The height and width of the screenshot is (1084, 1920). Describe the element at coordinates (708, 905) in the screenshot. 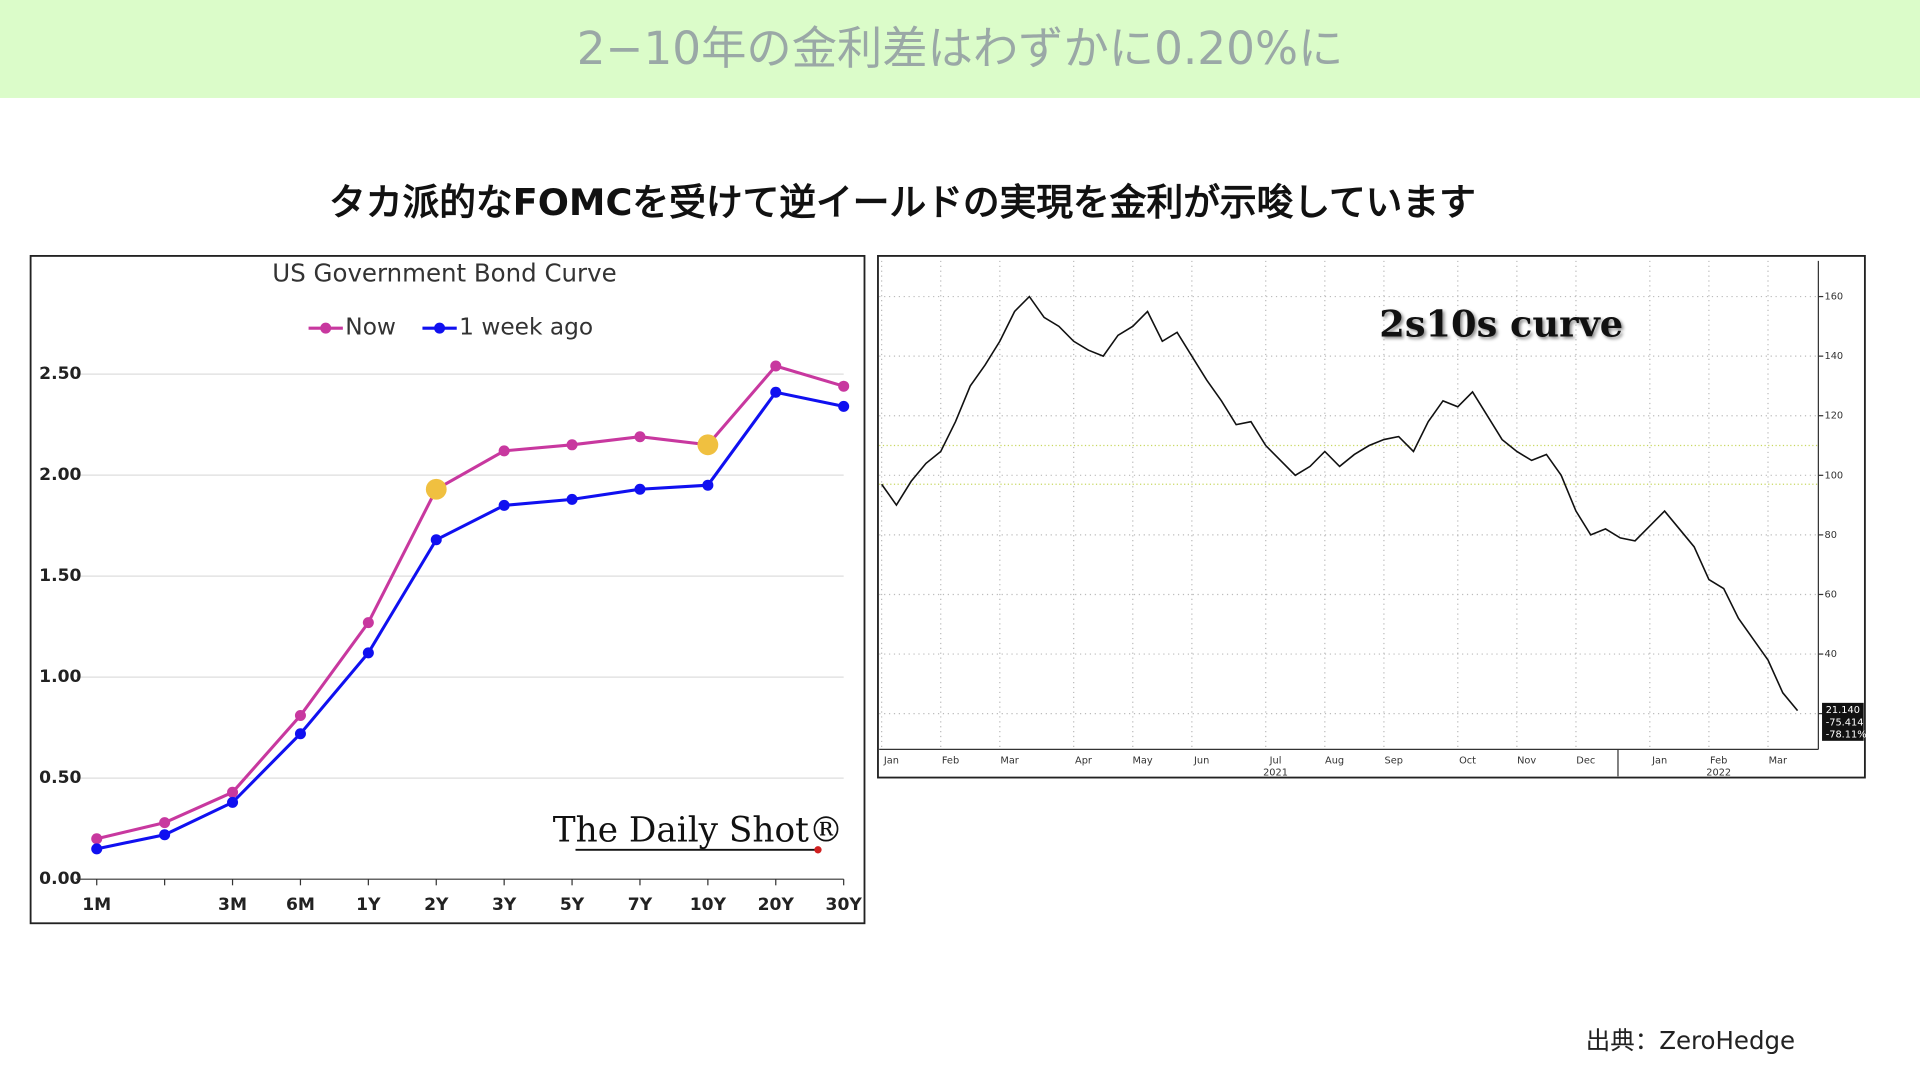

I see `x-tick-label: 10Y` at that location.